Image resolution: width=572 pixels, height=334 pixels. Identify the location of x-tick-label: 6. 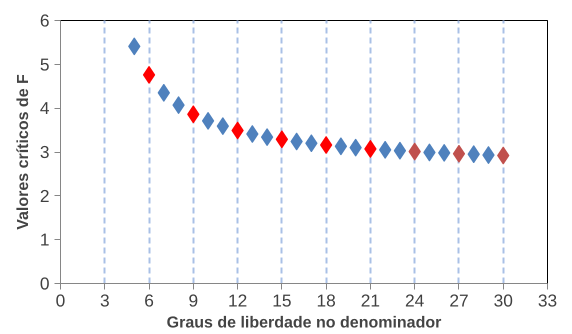
(149, 300).